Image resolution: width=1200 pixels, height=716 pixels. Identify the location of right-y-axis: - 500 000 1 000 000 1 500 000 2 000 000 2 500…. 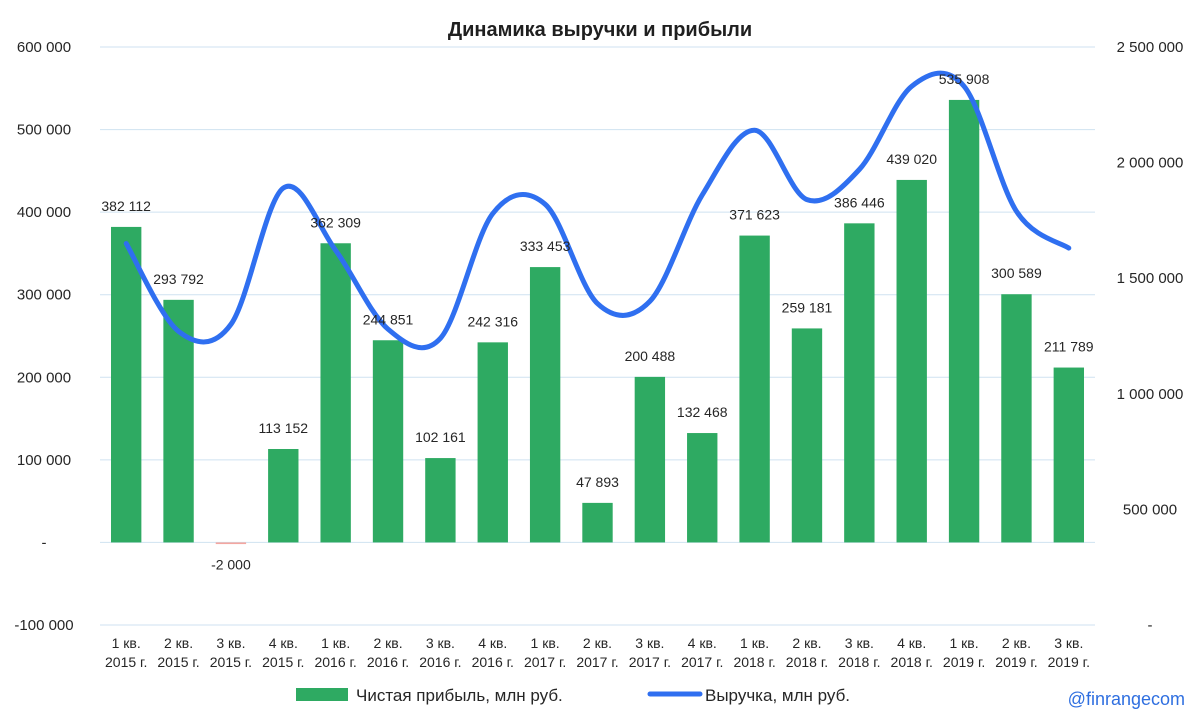
(1150, 336).